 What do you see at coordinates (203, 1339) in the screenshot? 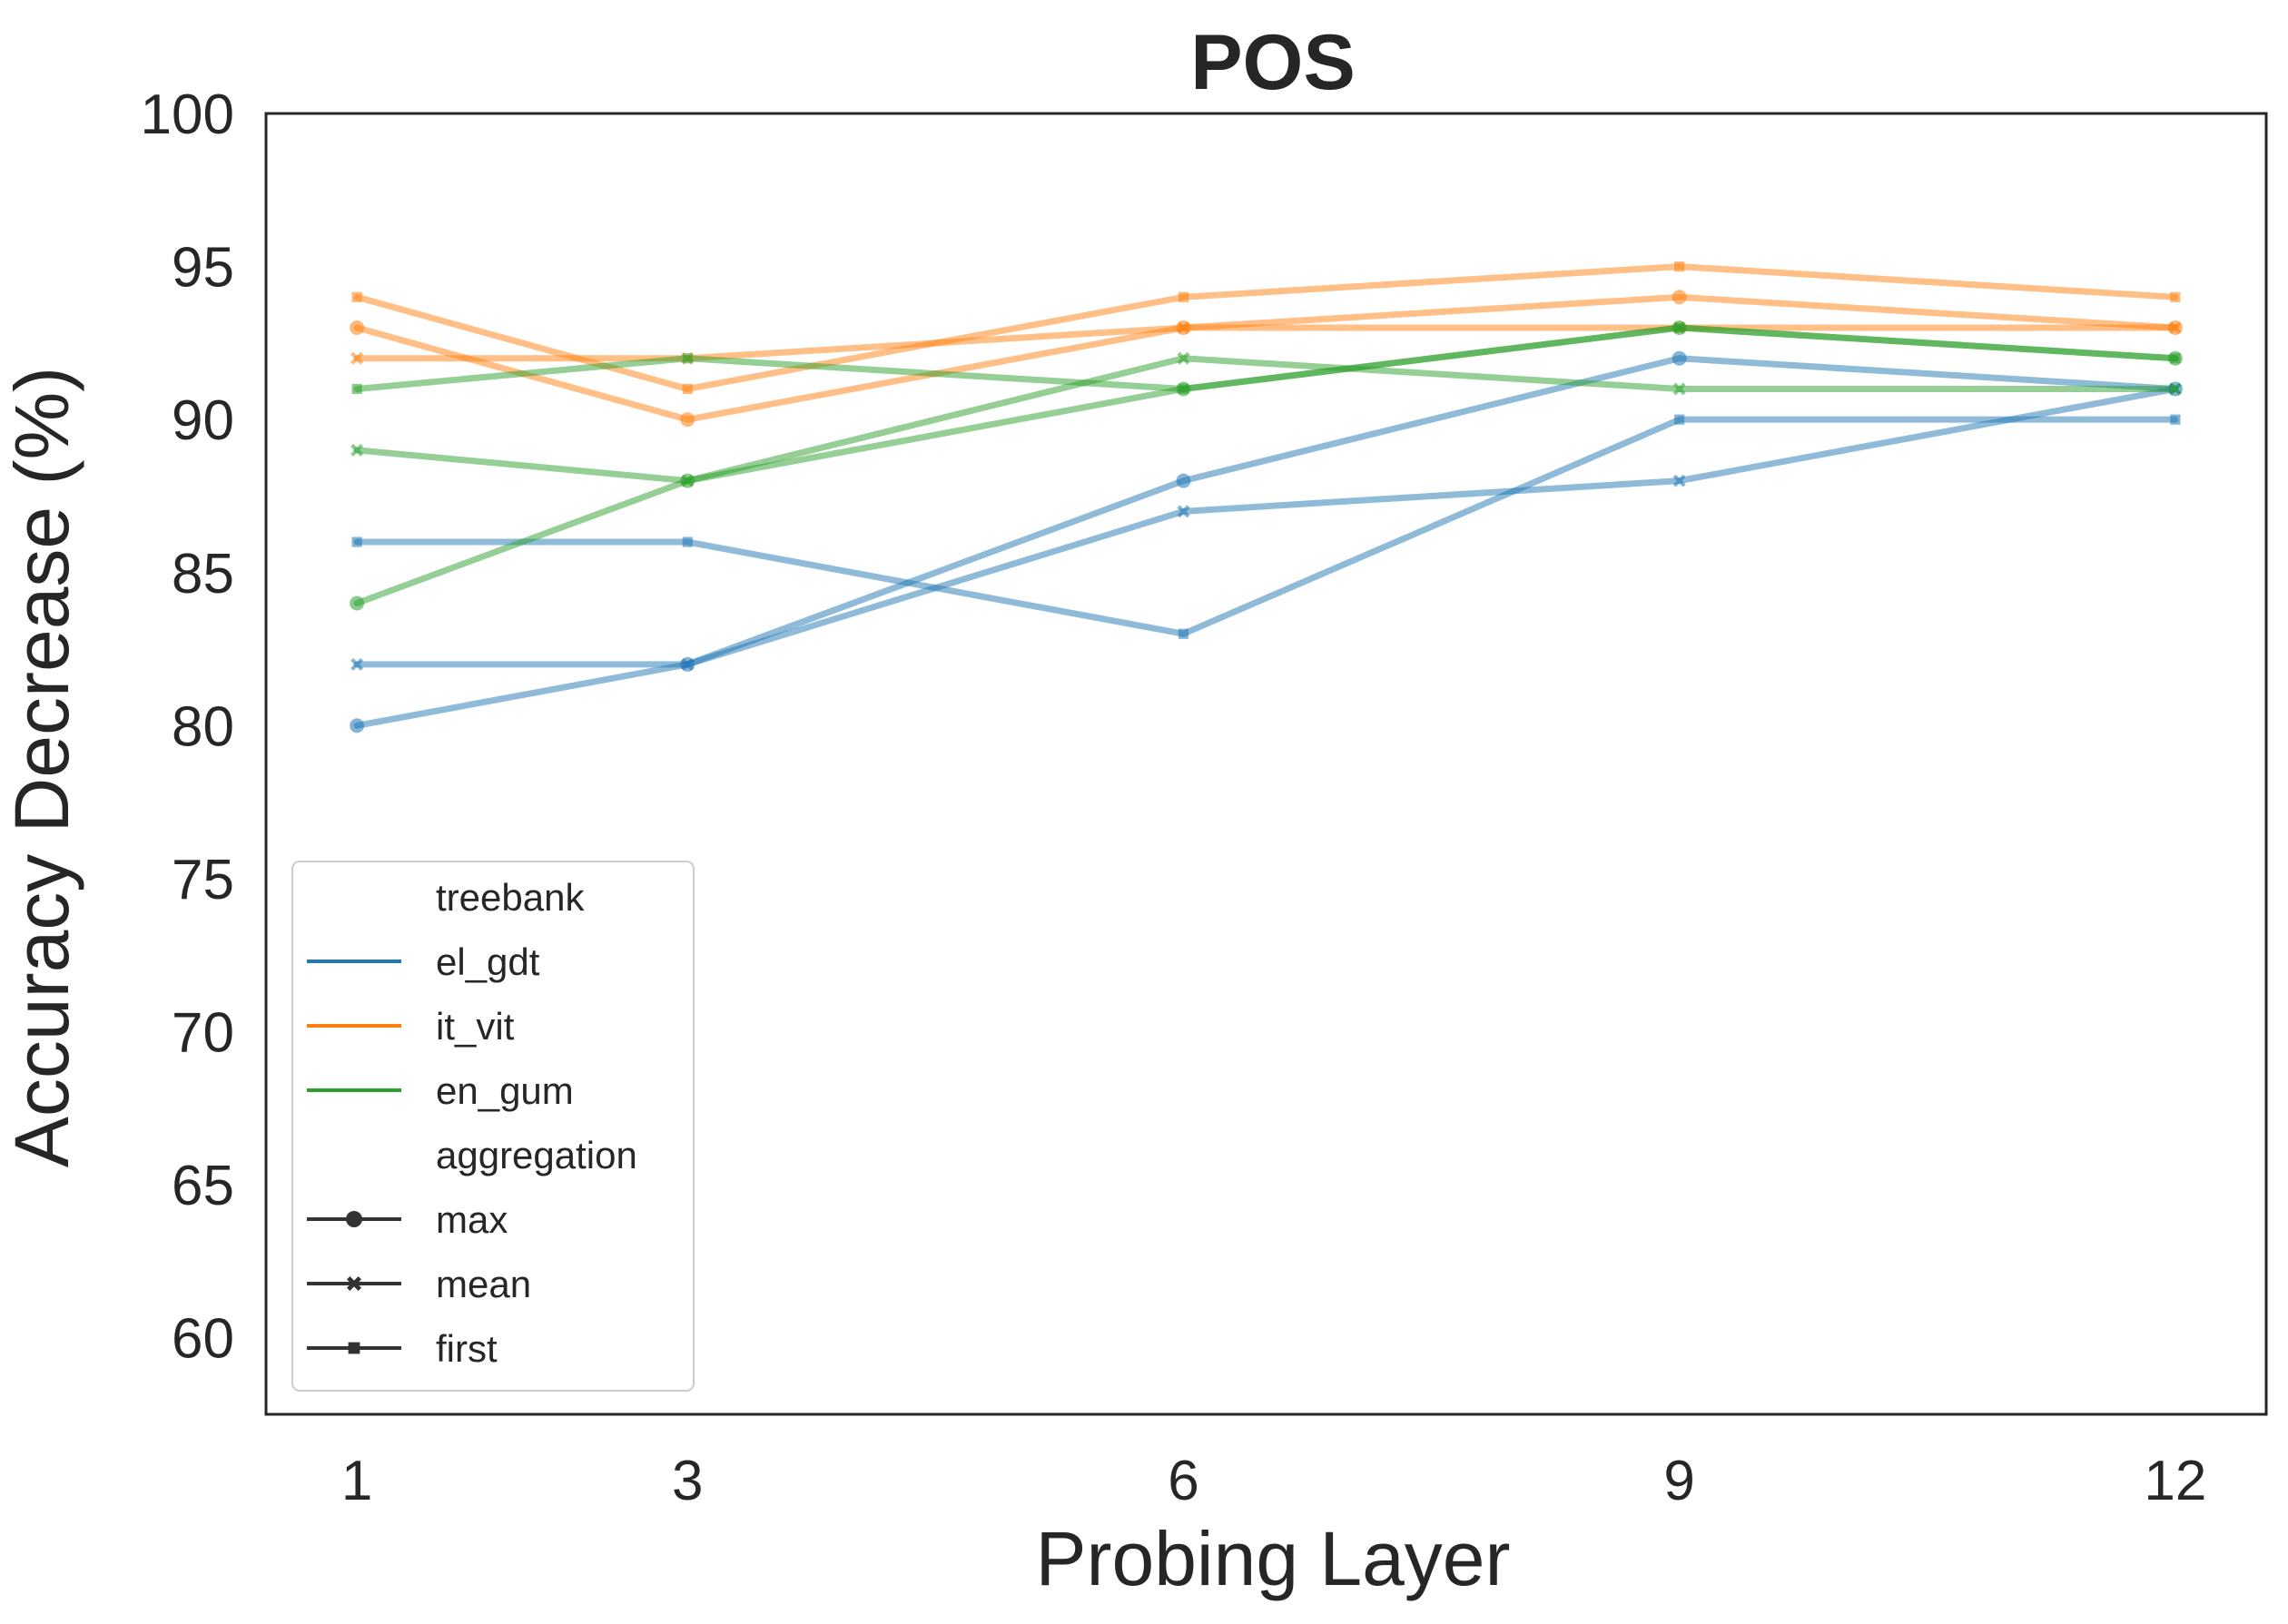
I see `y-tick-label: 60` at bounding box center [203, 1339].